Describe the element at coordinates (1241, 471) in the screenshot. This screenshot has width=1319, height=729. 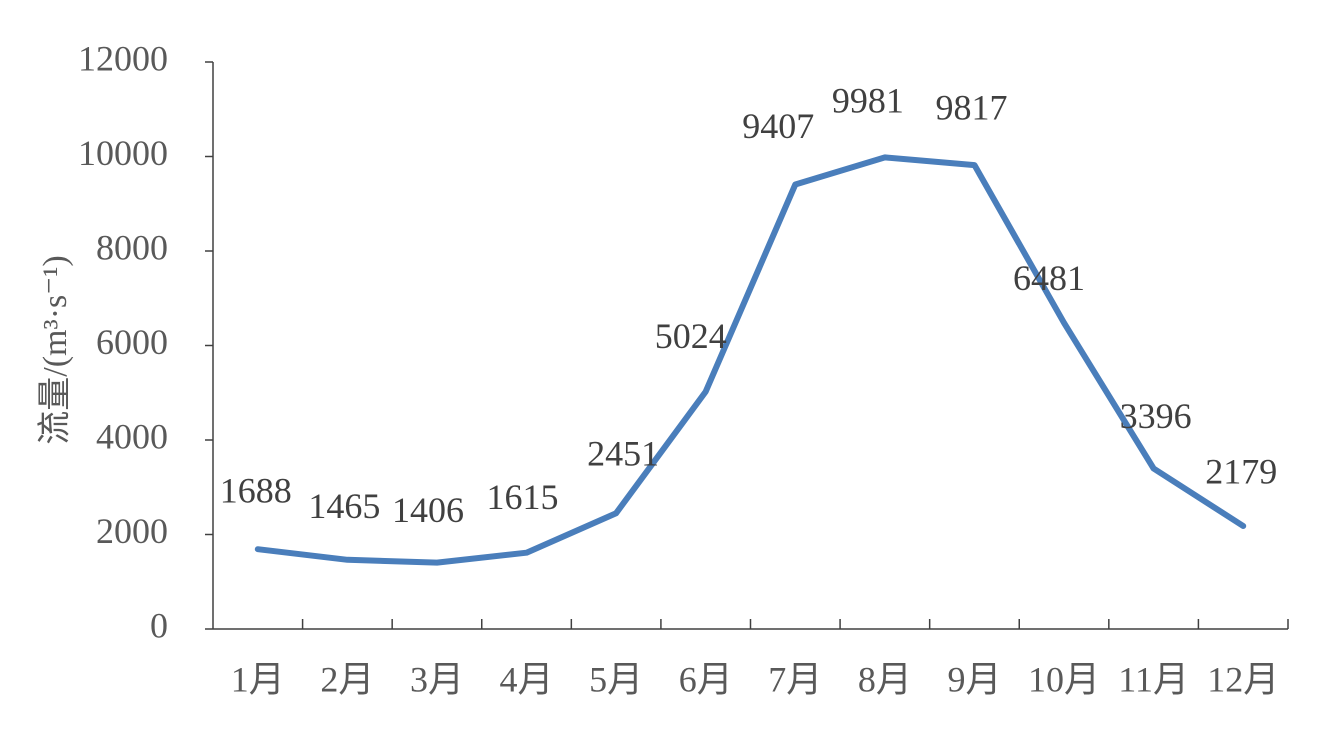
I see `data-label: 2179` at that location.